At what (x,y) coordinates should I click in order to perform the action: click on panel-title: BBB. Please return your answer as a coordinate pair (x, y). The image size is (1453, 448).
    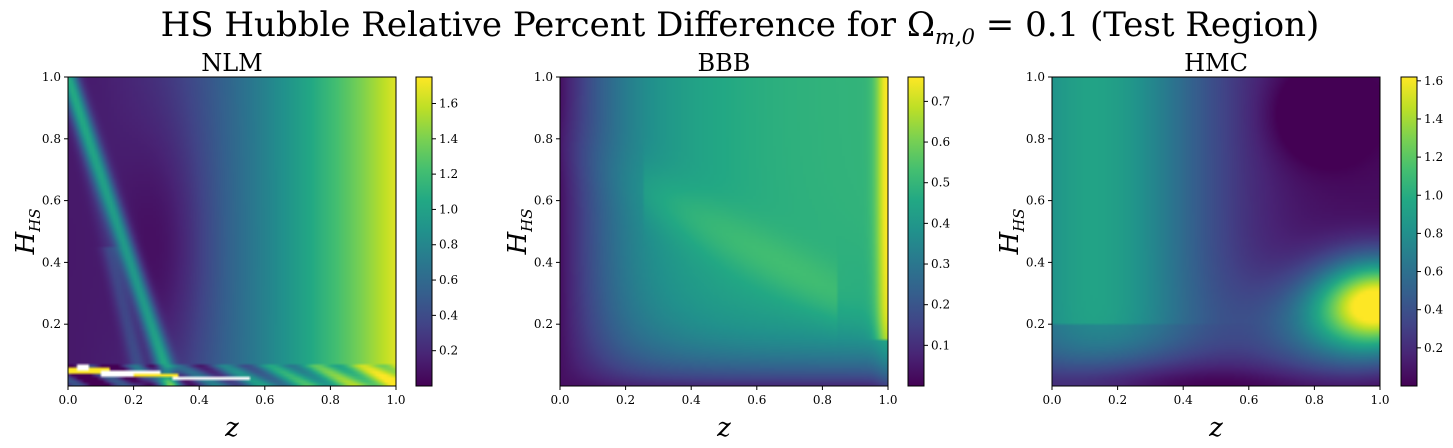
    Looking at the image, I should click on (724, 63).